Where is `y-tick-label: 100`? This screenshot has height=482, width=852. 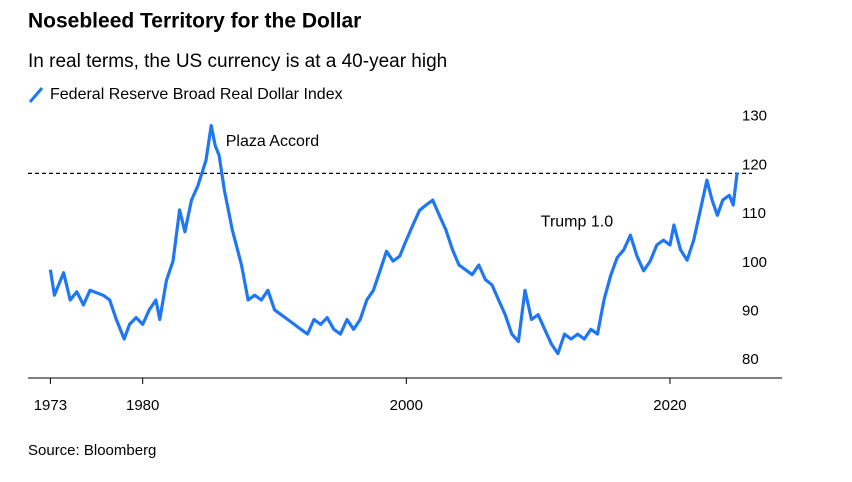
y-tick-label: 100 is located at coordinates (754, 262).